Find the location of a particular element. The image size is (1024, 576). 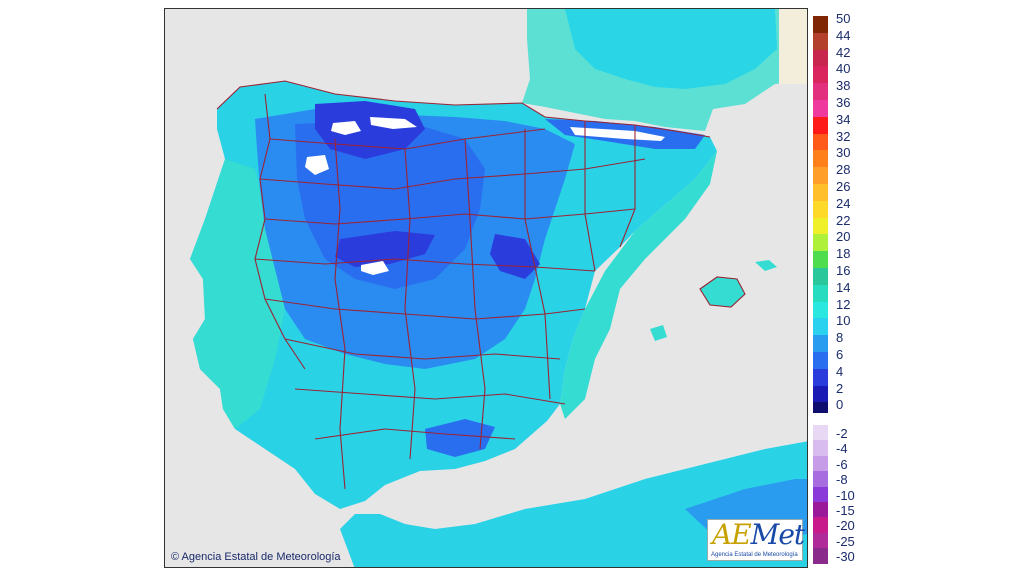

central-system-cold is located at coordinates (385, 249).